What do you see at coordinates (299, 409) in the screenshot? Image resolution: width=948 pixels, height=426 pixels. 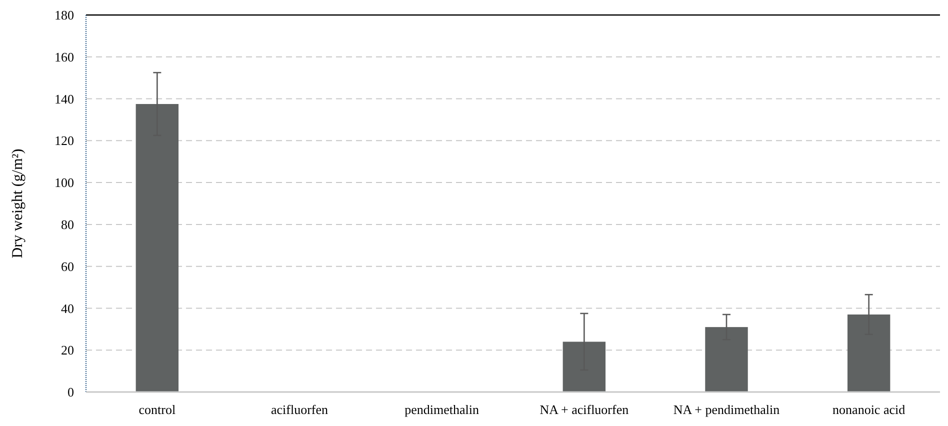 I see `x-tick-label: acifluorfen` at bounding box center [299, 409].